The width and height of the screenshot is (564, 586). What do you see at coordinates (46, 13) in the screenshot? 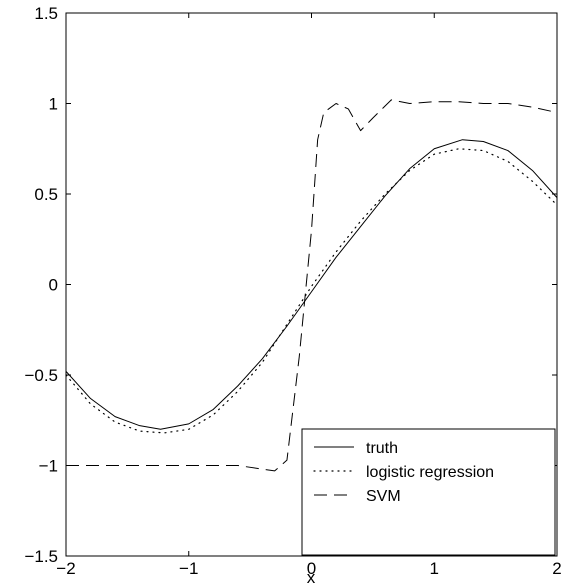
I see `y-tick-label-6: 1.5` at bounding box center [46, 13].